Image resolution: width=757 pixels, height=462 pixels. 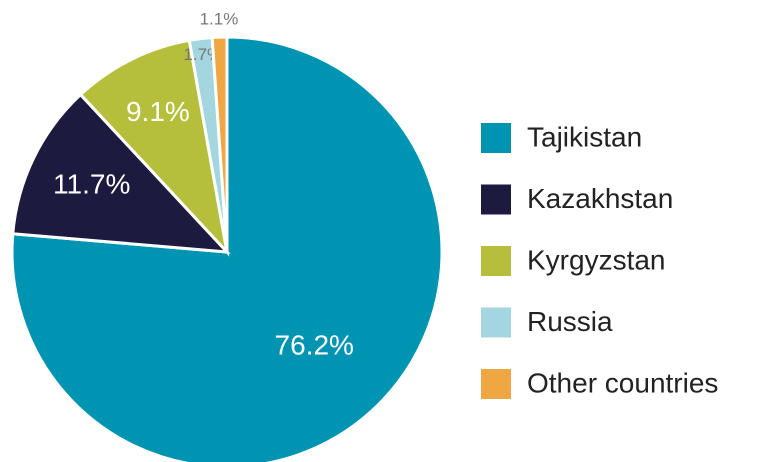 What do you see at coordinates (622, 382) in the screenshot?
I see `legend-label: Other countries` at bounding box center [622, 382].